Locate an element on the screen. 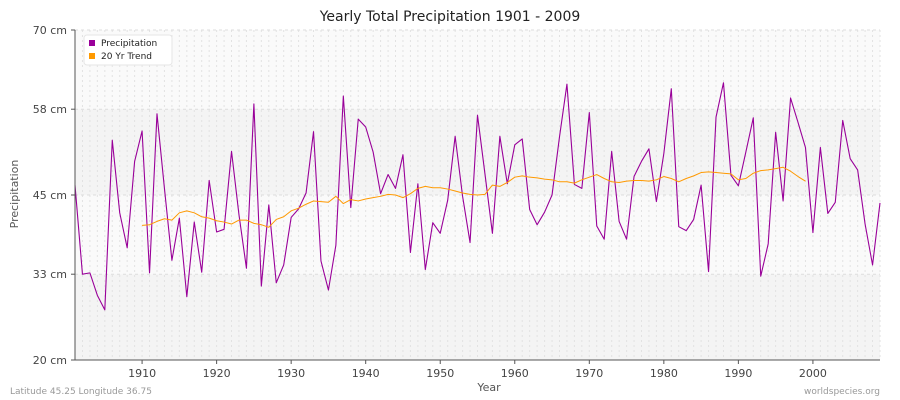 This screenshot has height=400, width=900. legend-marker-precipitation is located at coordinates (92, 43).